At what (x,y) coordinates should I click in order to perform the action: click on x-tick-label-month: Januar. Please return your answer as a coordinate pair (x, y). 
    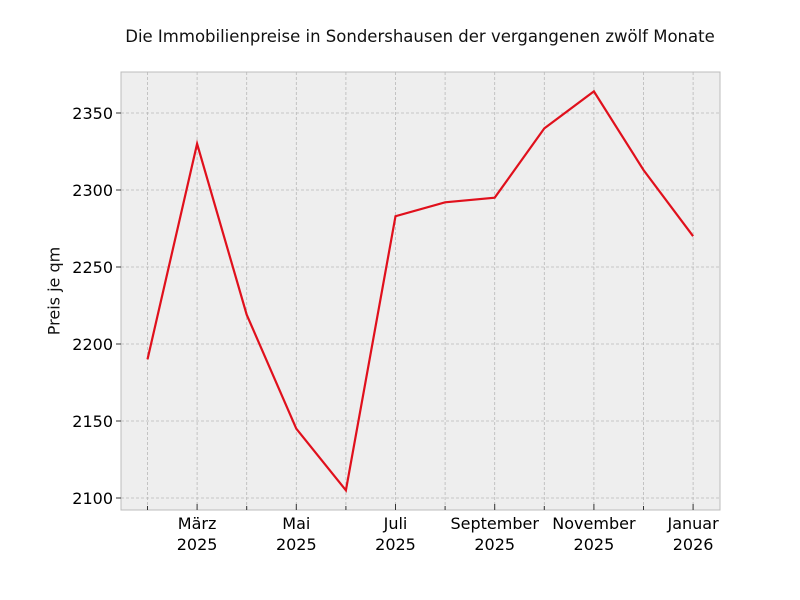
    Looking at the image, I should click on (693, 523).